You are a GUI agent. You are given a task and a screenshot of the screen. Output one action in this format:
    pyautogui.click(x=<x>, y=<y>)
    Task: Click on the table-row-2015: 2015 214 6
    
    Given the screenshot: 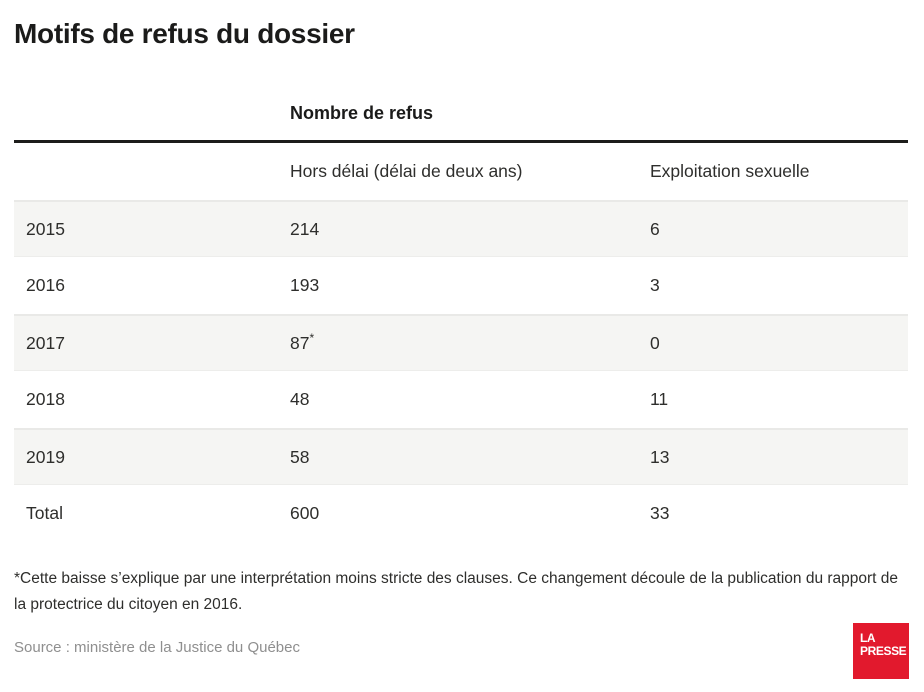 What is the action you would take?
    pyautogui.click(x=461, y=228)
    